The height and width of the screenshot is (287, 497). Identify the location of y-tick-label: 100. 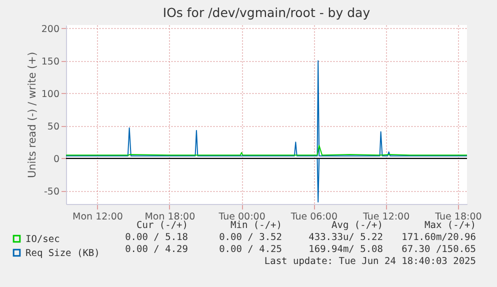
(50, 94).